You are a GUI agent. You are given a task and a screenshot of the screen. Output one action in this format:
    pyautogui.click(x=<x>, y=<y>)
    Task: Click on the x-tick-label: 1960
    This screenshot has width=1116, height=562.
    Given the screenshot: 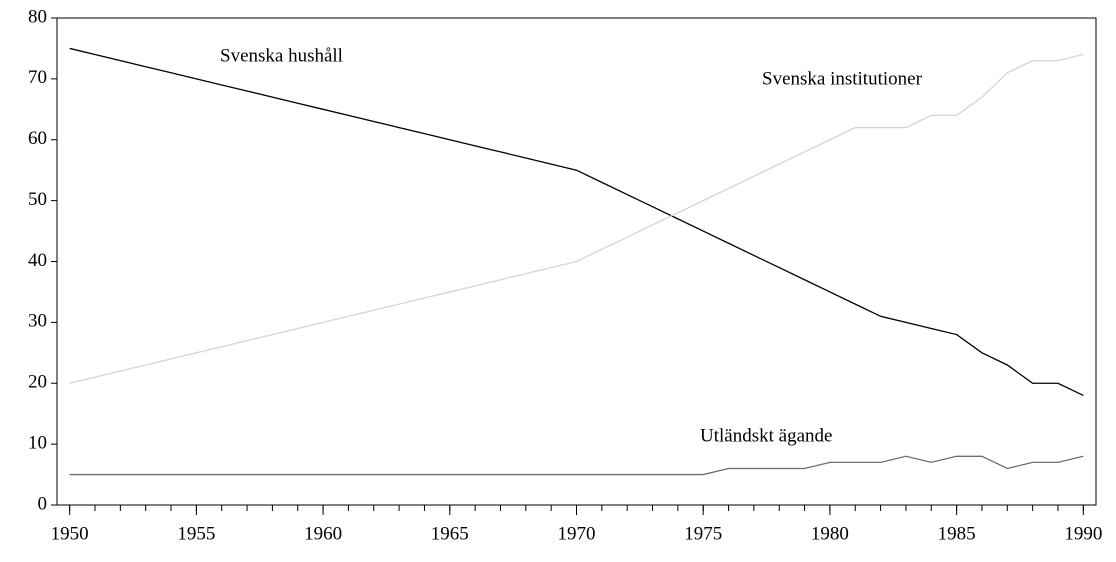 What is the action you would take?
    pyautogui.click(x=323, y=533)
    